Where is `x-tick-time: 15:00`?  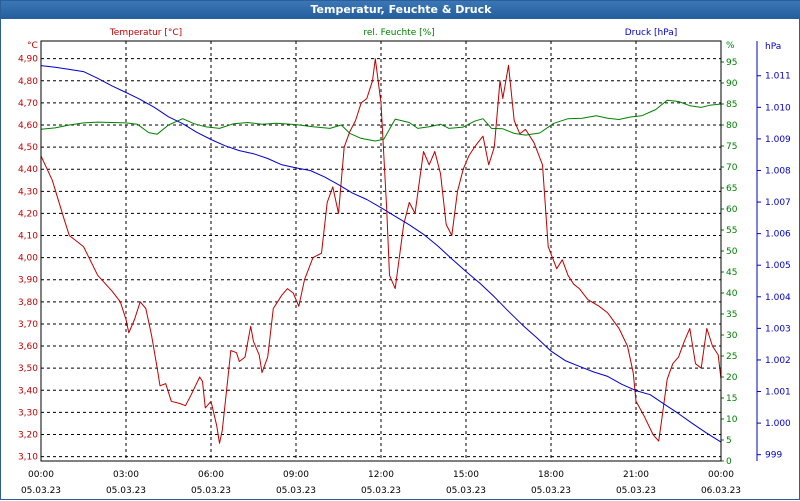 x-tick-time: 15:00 is located at coordinates (466, 475).